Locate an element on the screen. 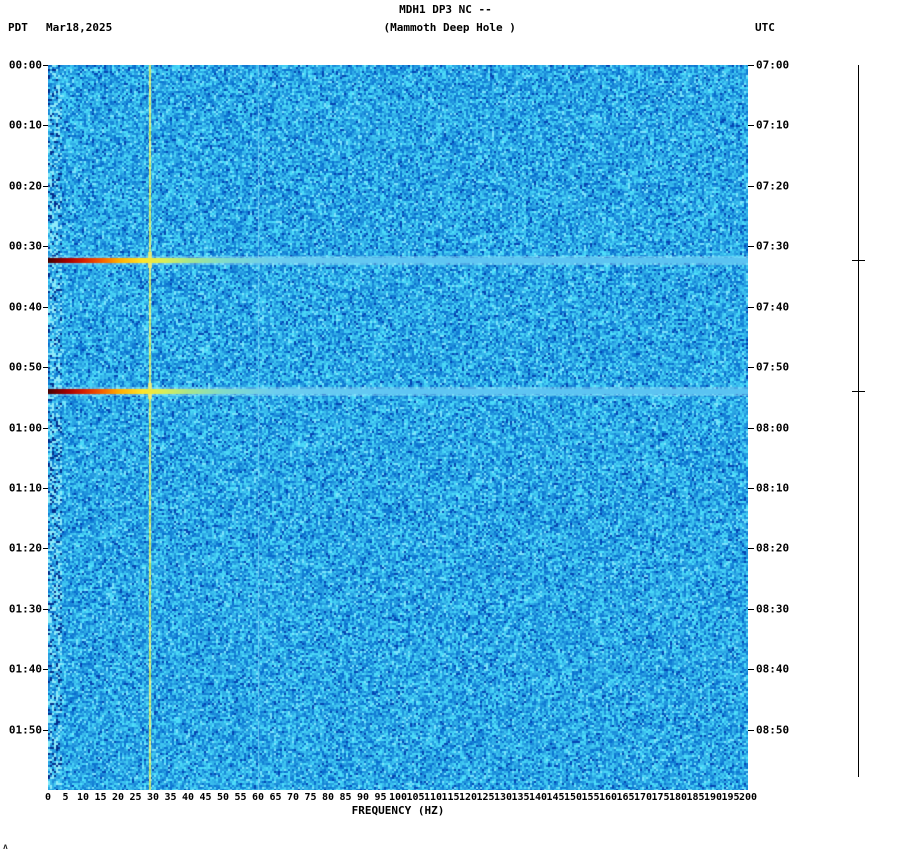 This screenshot has width=902, height=864. x-tick-label: 135 is located at coordinates (520, 797).